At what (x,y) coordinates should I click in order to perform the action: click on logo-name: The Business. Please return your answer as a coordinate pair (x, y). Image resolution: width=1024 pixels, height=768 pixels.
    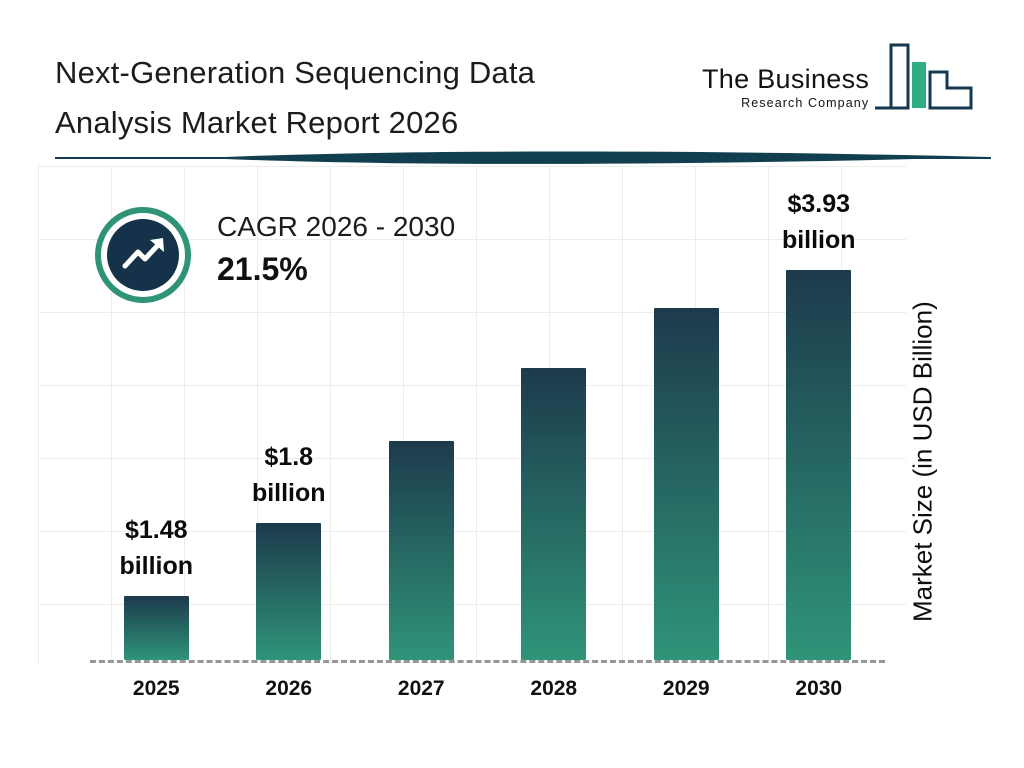
    Looking at the image, I should click on (786, 79).